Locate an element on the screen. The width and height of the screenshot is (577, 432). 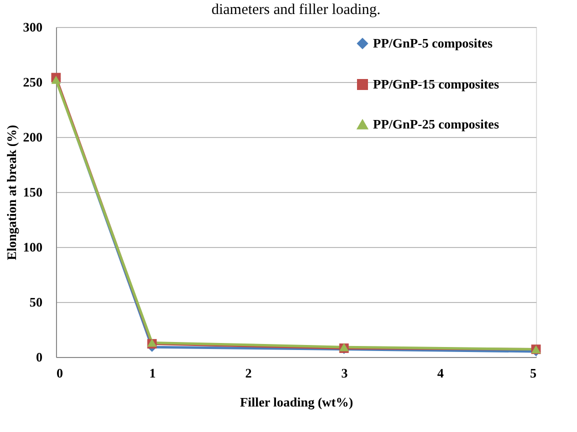
y-tick-label: 200 is located at coordinates (32, 137).